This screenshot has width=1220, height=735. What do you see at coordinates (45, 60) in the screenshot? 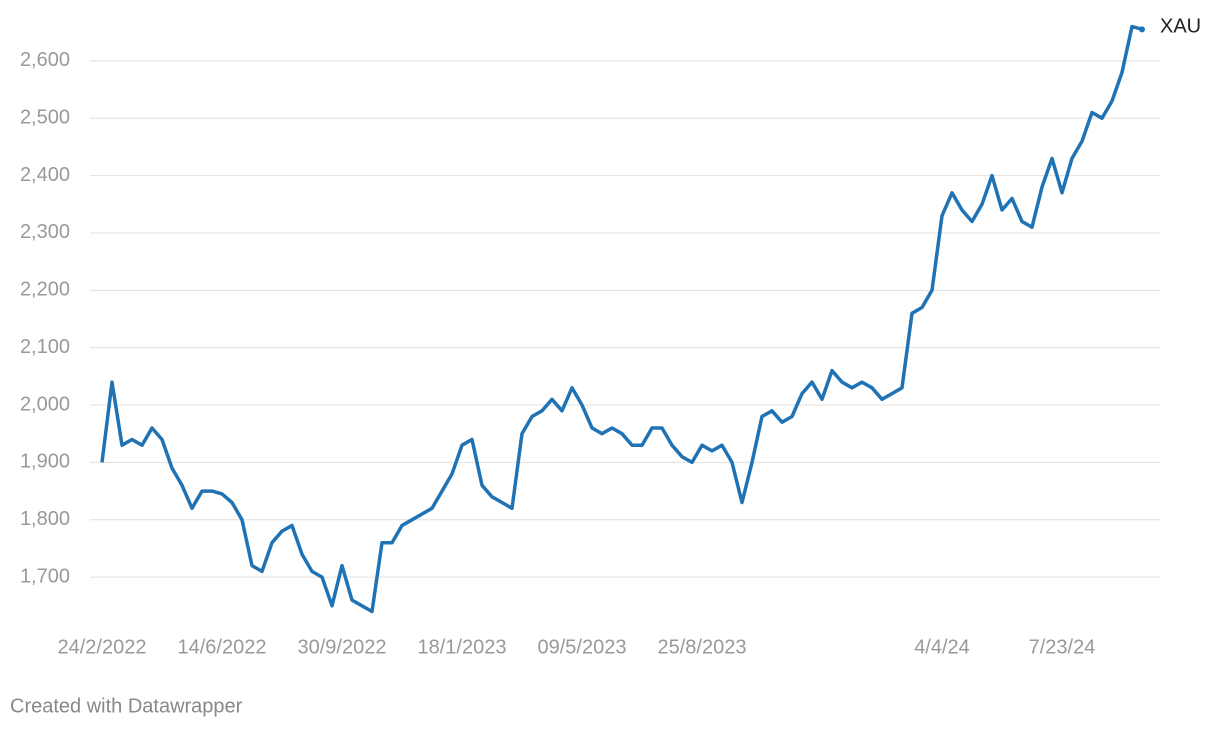
I see `y-tick-label: 2,600` at bounding box center [45, 60].